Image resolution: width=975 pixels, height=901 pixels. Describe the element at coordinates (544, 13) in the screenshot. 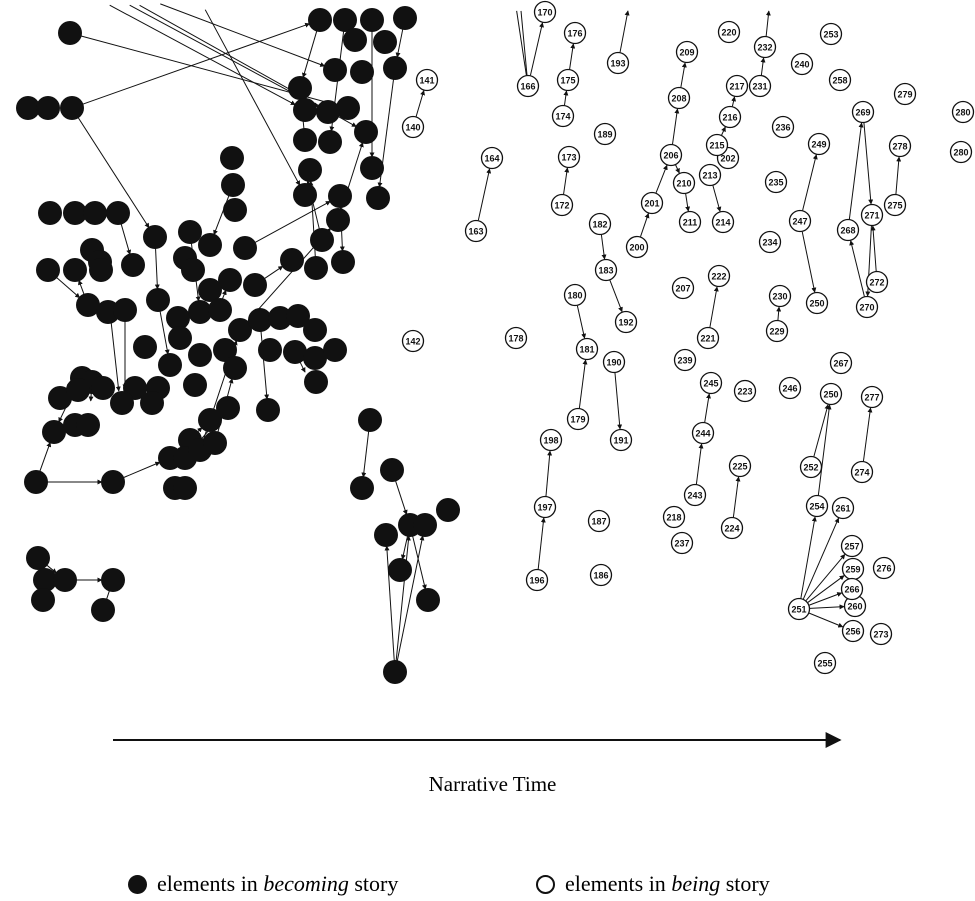

I see `being-node-label: 170` at that location.